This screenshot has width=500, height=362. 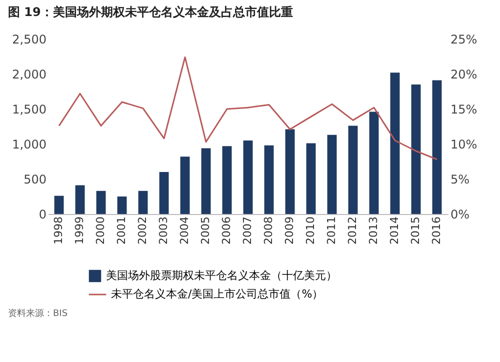 What do you see at coordinates (464, 109) in the screenshot?
I see `y2-tick-label: 15%` at bounding box center [464, 109].